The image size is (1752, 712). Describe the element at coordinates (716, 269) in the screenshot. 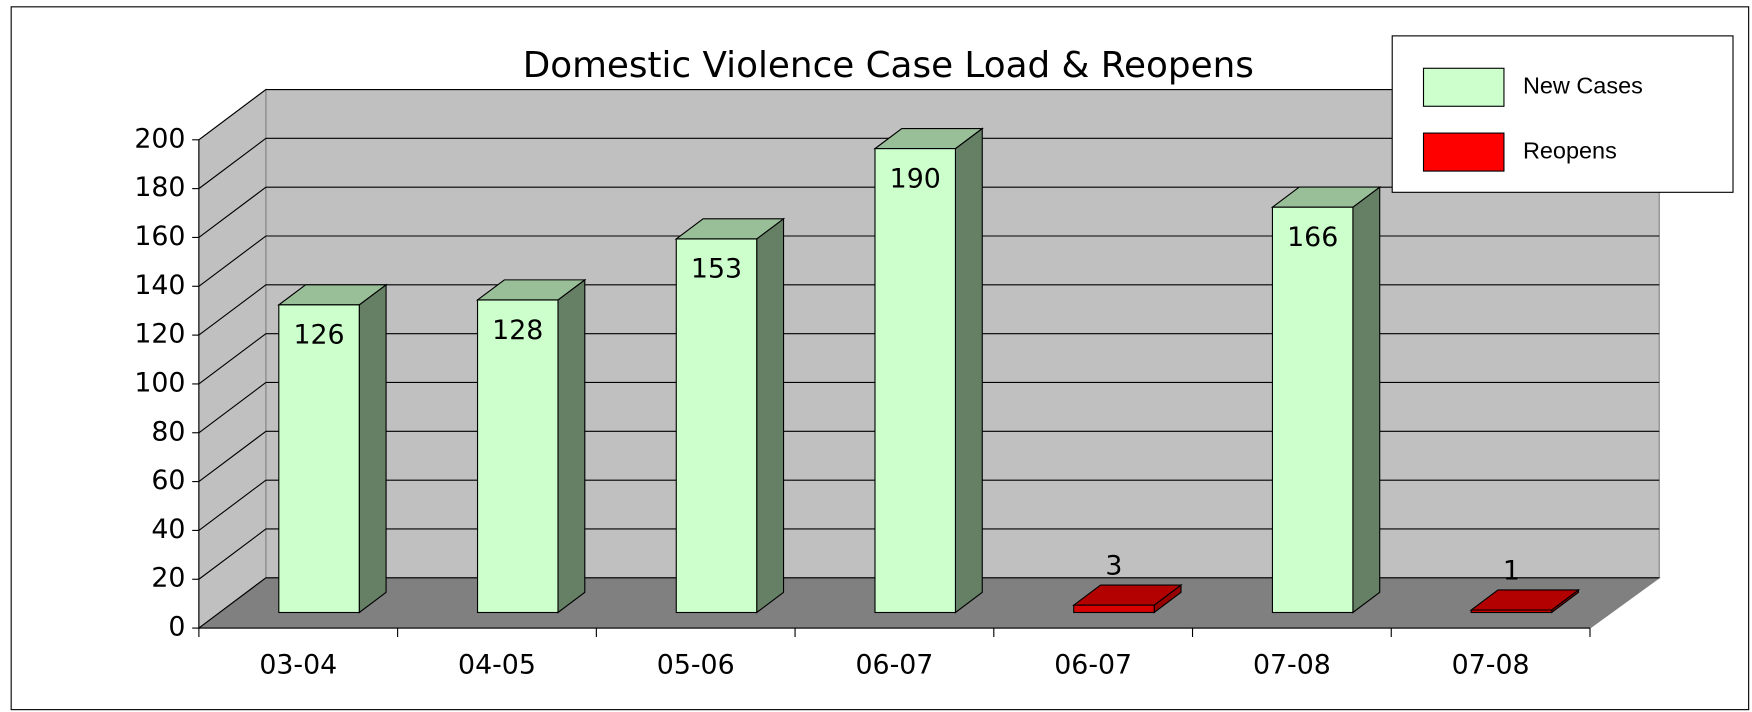

I see `data-label: 153` at that location.